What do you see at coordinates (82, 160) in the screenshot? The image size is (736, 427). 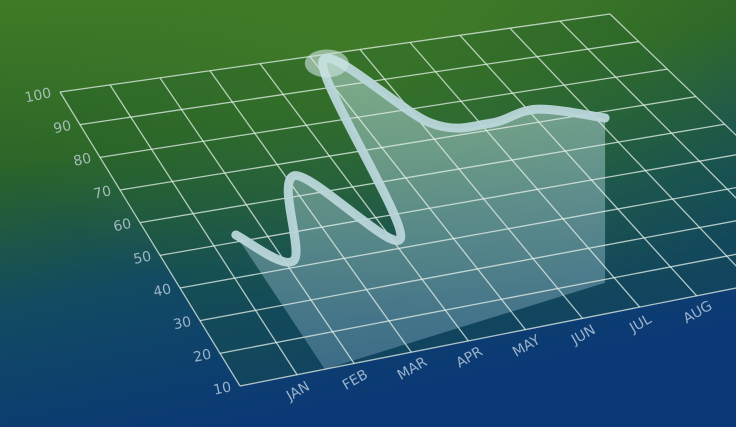 I see `y-tick-label: 80` at bounding box center [82, 160].